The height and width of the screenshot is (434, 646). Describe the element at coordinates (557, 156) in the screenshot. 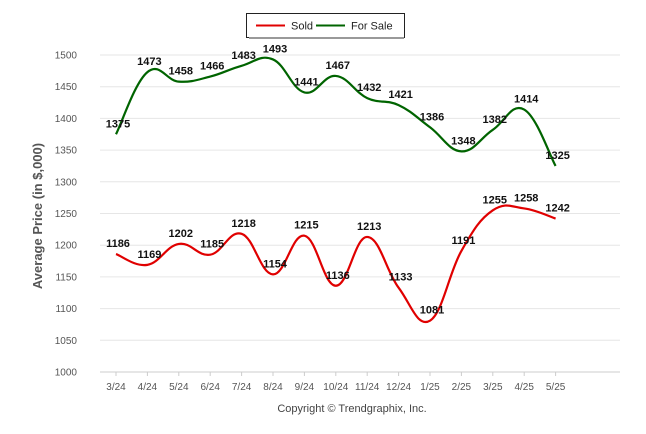

I see `data-label-for-sale: 1325` at that location.